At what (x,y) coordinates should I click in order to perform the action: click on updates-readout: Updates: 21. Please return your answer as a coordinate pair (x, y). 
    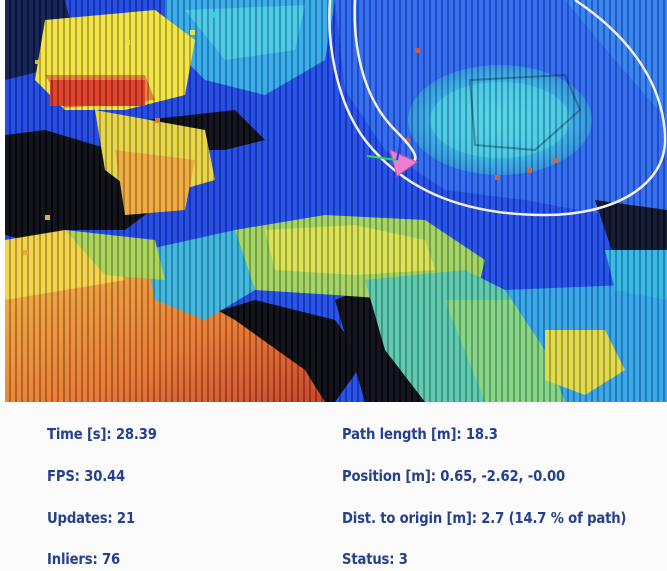
    Looking at the image, I should click on (91, 518).